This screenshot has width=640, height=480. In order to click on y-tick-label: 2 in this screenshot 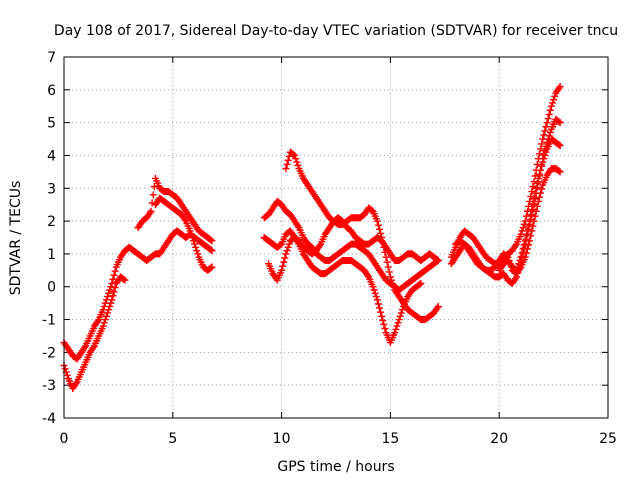, I will do `click(51, 222)`.